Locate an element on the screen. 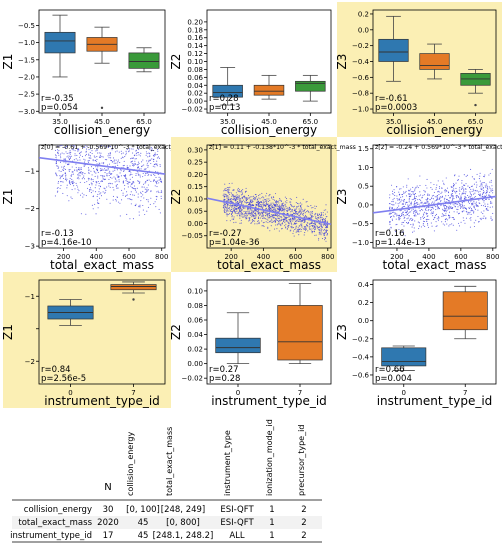 This screenshot has height=554, width=502. table-cell: 2 is located at coordinates (303, 536).